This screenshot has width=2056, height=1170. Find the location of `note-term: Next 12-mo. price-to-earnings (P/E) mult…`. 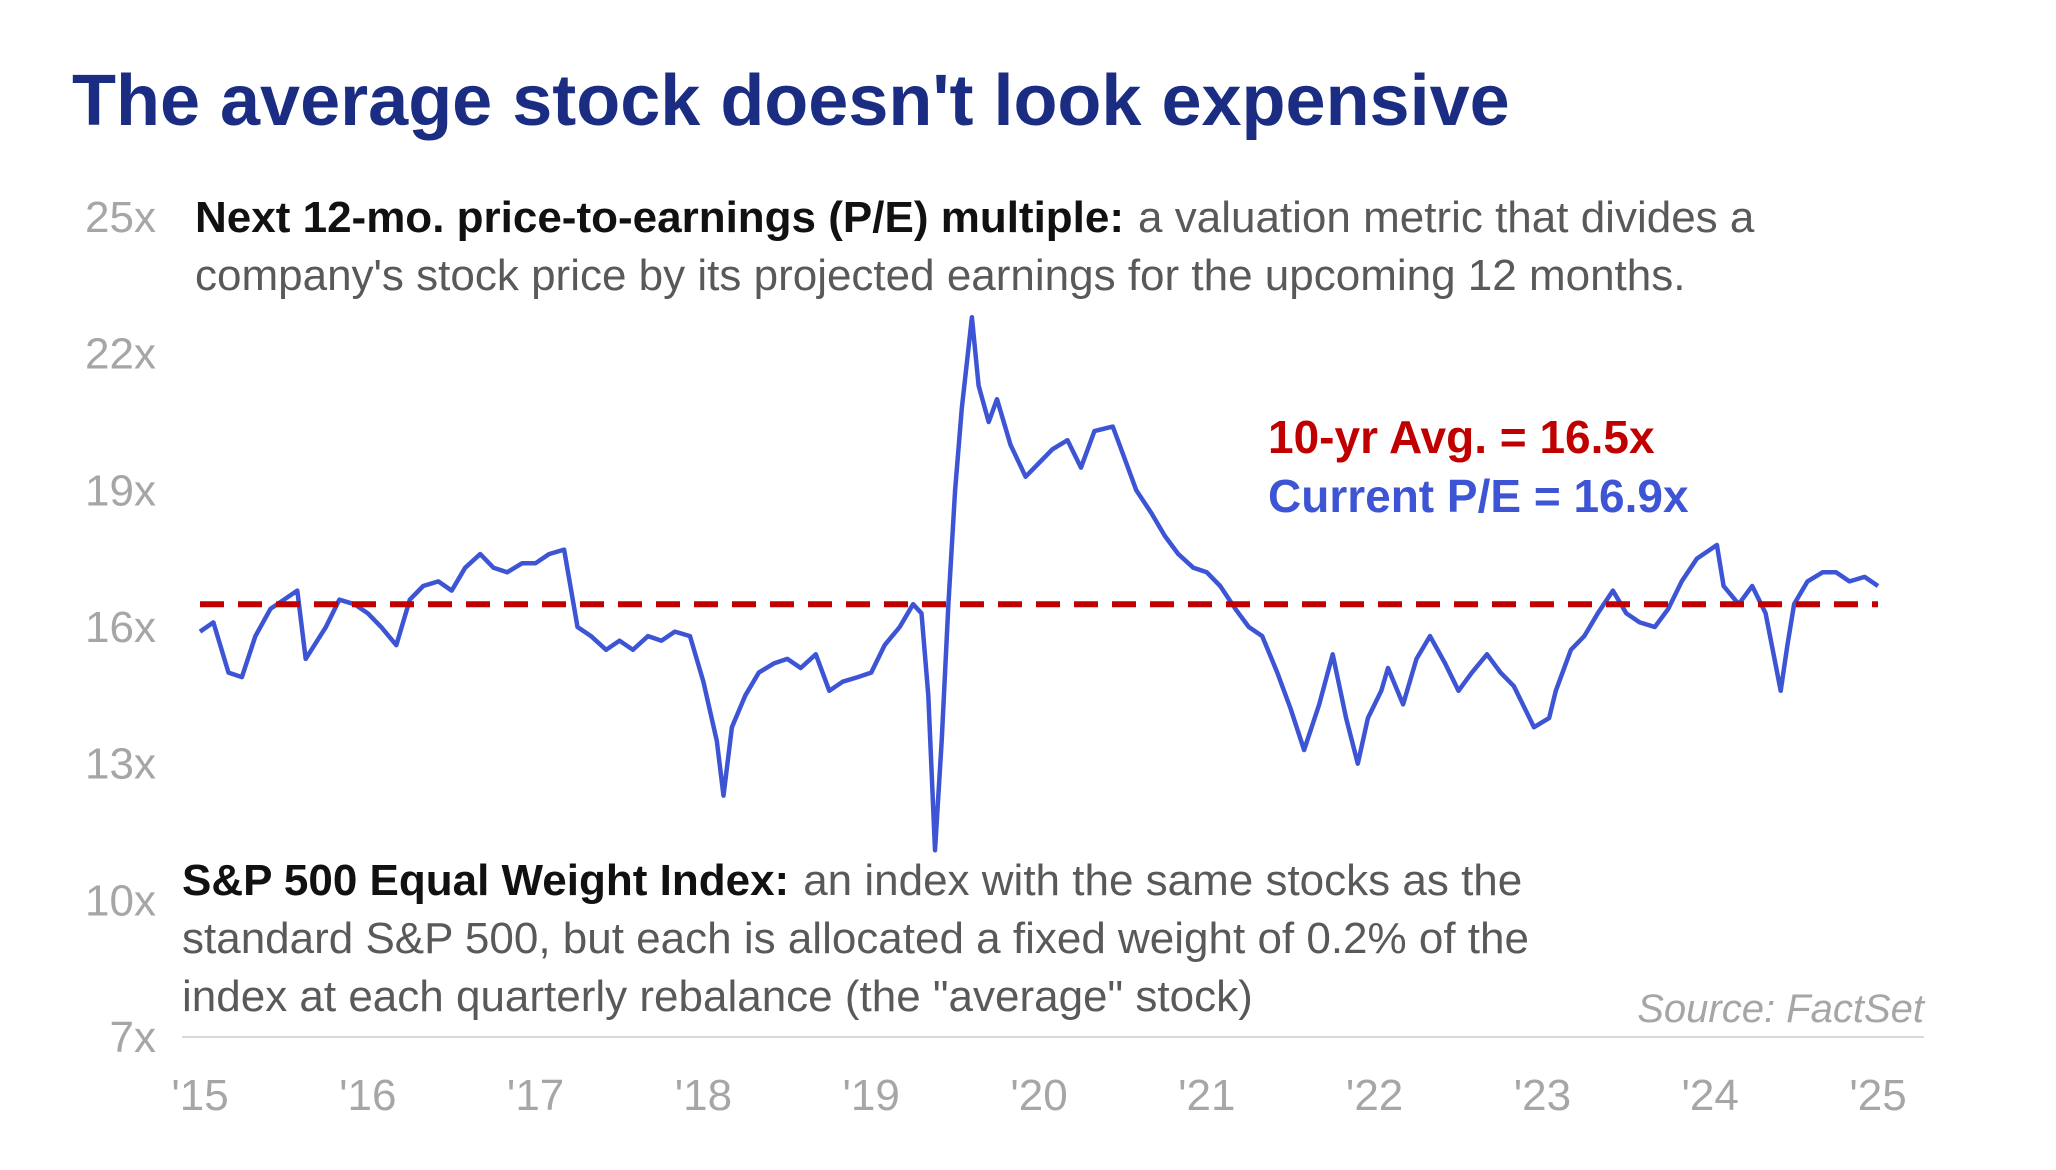

note-term: Next 12-mo. price-to-earnings (P/E) mult… is located at coordinates (659, 217).